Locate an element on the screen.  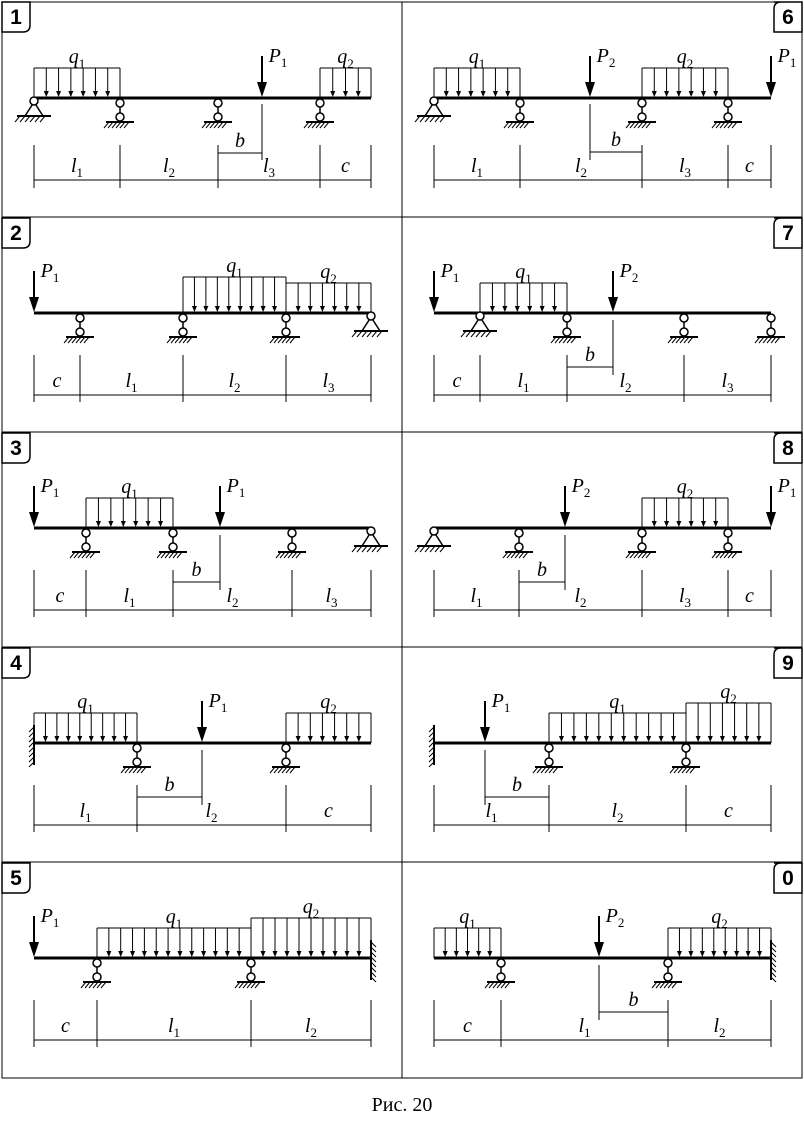
panel-number: 3 is located at coordinates (16, 448).